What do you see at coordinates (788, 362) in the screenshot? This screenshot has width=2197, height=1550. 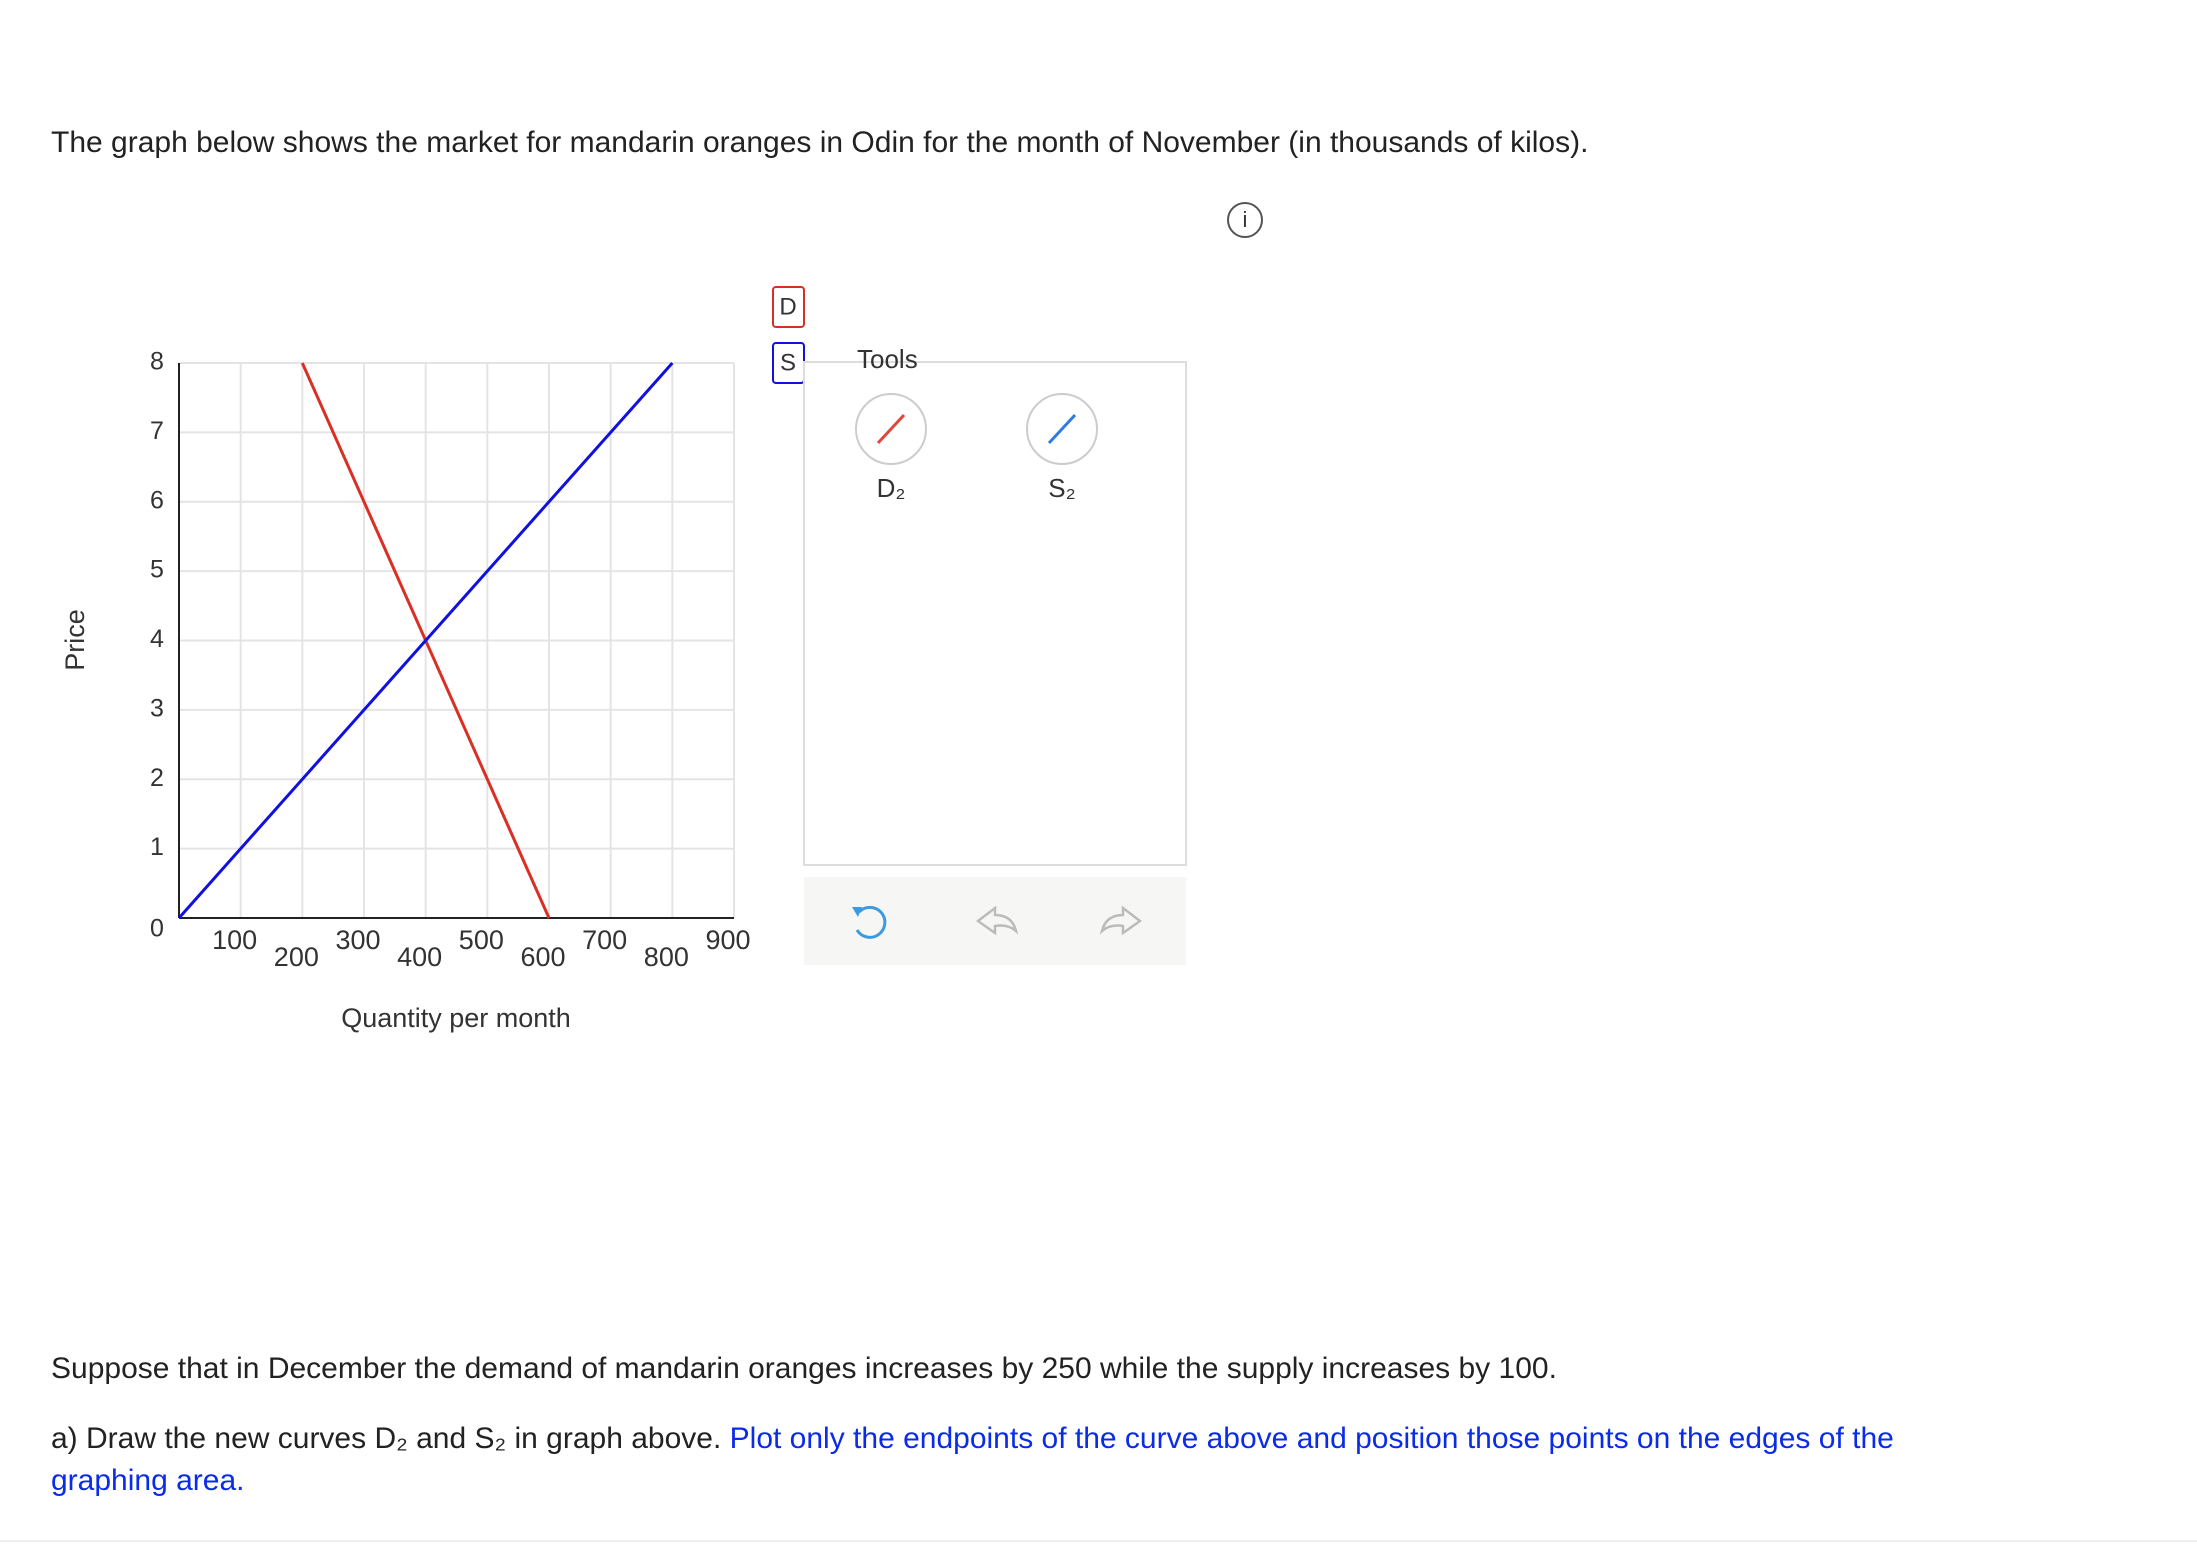 I see `legend-label: S` at bounding box center [788, 362].